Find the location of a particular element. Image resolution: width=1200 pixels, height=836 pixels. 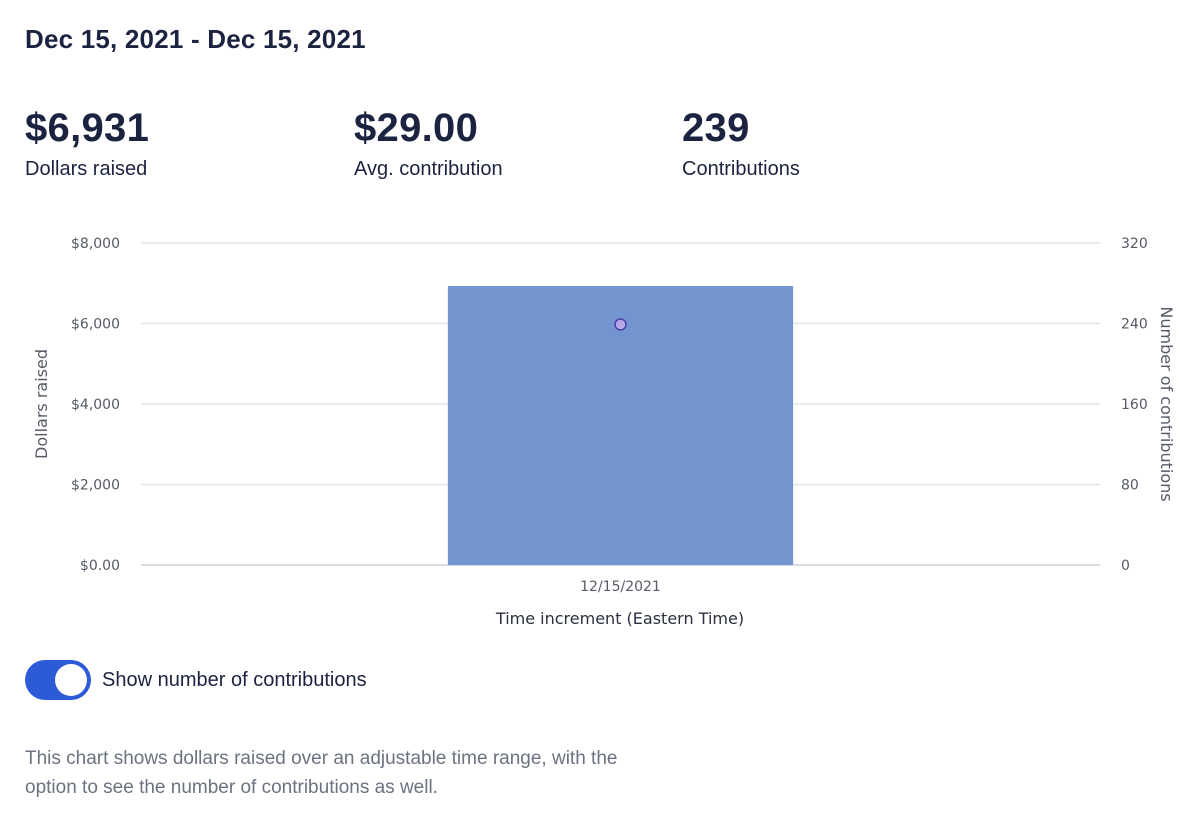

stat-dollars-raised: $6,931 Dollars raised is located at coordinates (87, 142).